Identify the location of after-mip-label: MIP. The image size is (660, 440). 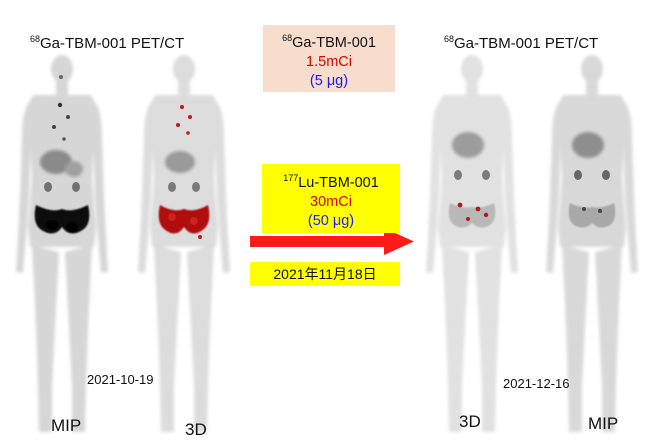
(603, 423).